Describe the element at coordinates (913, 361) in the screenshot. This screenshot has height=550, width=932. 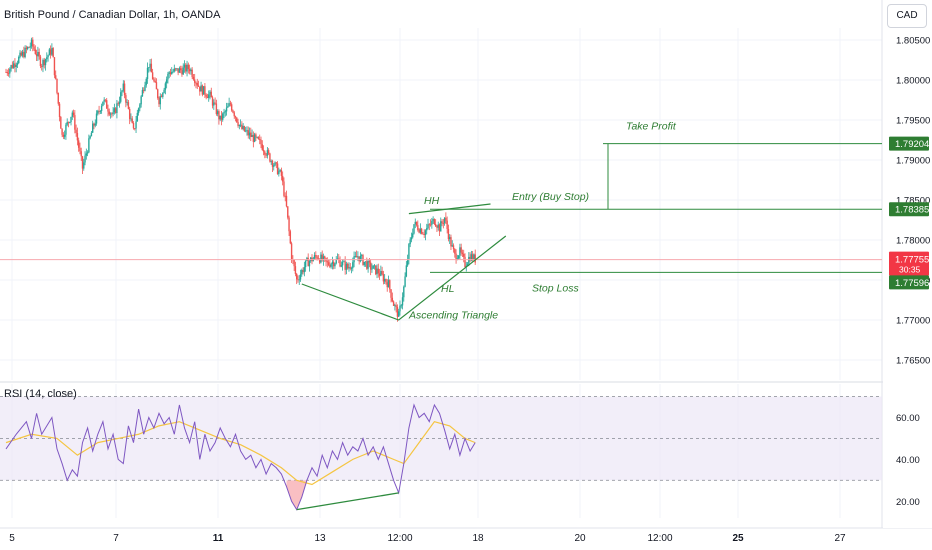
I see `price-tick-label: 1.76500` at that location.